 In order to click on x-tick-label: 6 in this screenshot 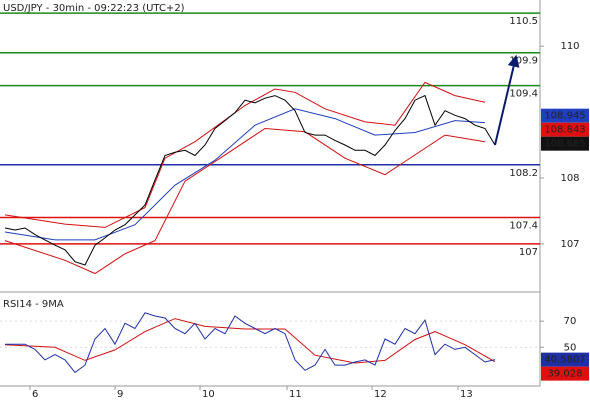, I will do `click(35, 394)`.